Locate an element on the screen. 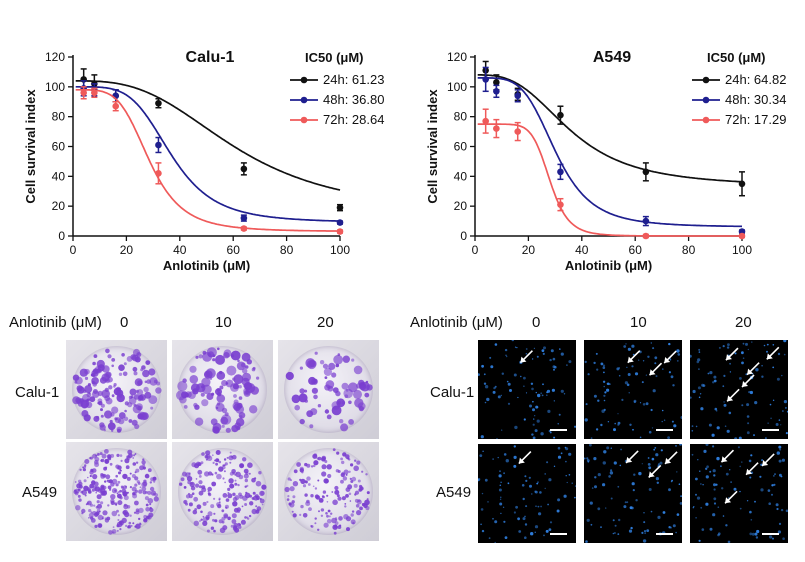  x-tick-label: 0 is located at coordinates (73, 250).